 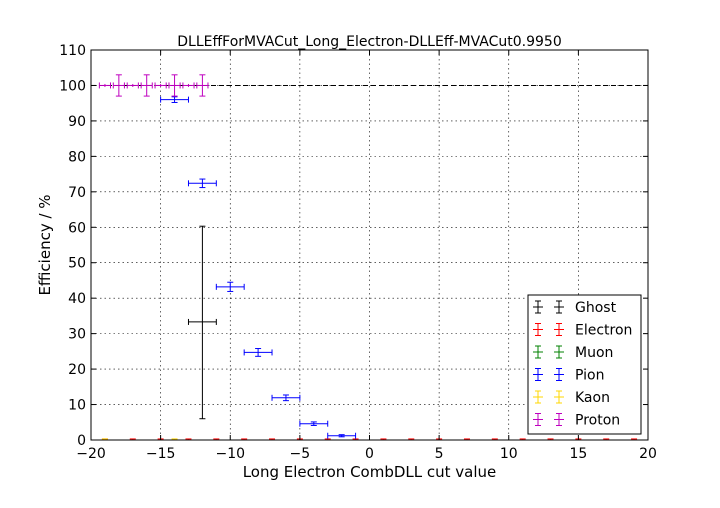 What do you see at coordinates (91, 454) in the screenshot?
I see `x-tick-label: −20` at bounding box center [91, 454].